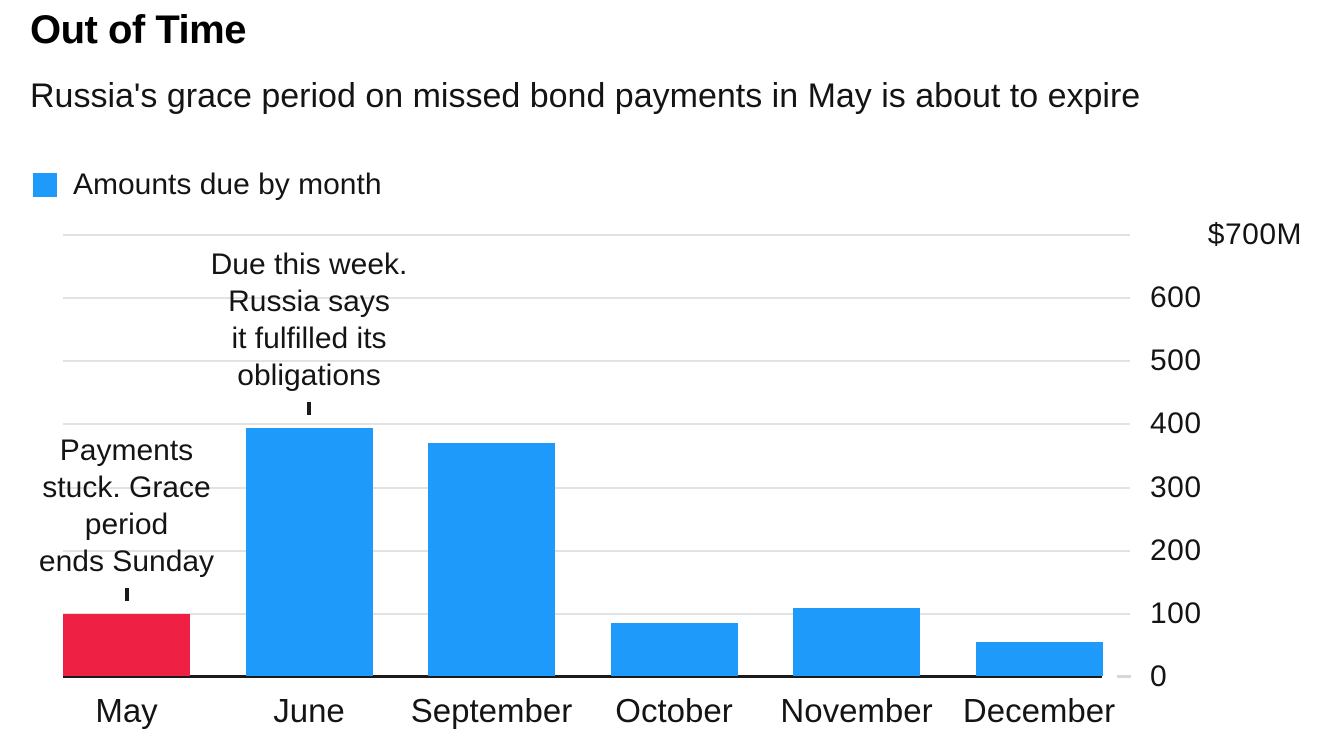  What do you see at coordinates (1124, 676) in the screenshot?
I see `zero-tick-dash` at bounding box center [1124, 676].